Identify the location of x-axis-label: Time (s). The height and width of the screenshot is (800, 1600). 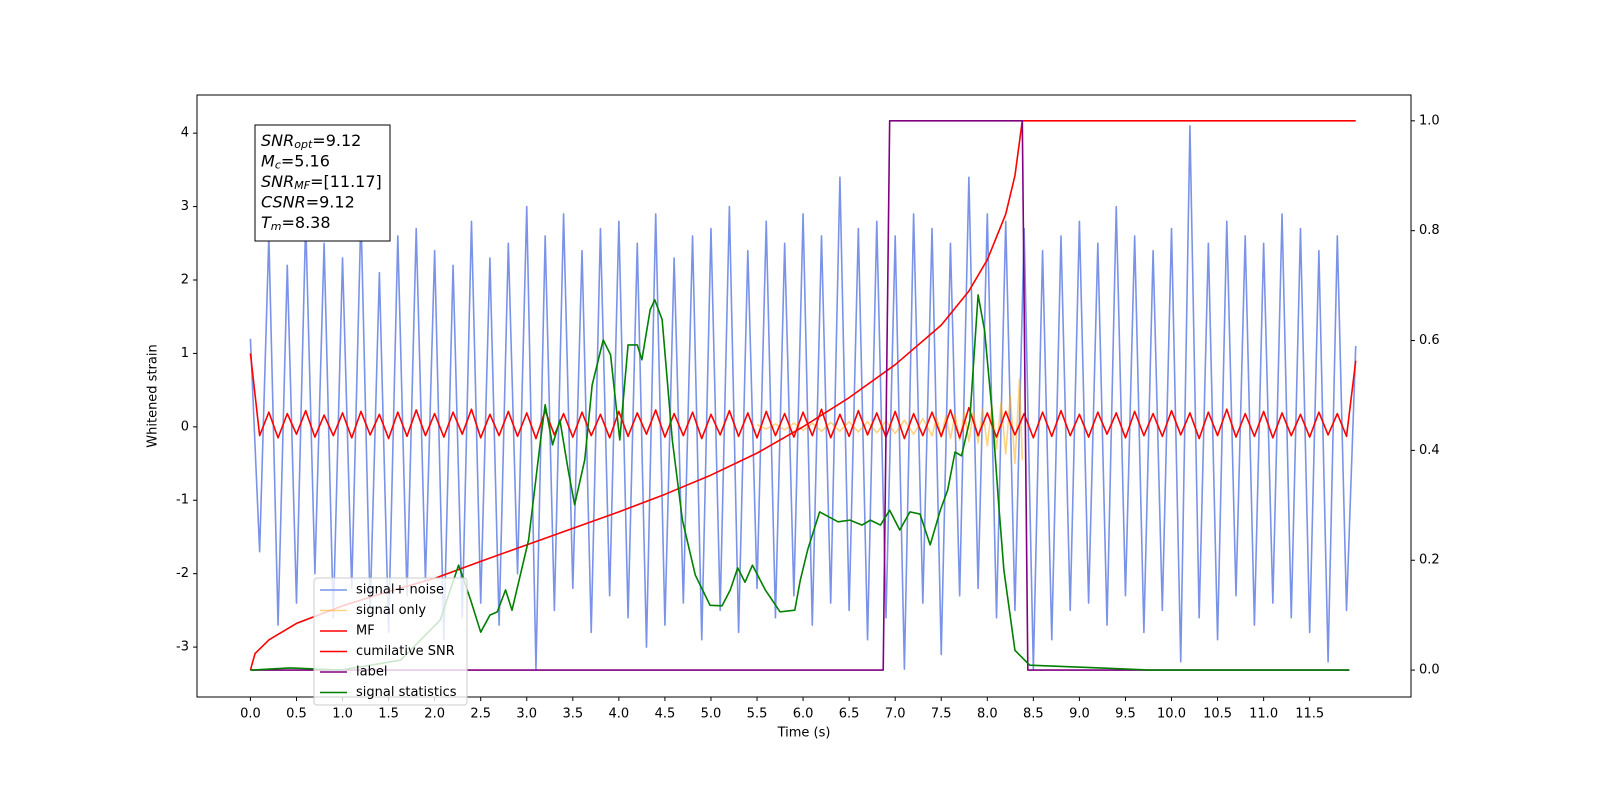
(804, 733).